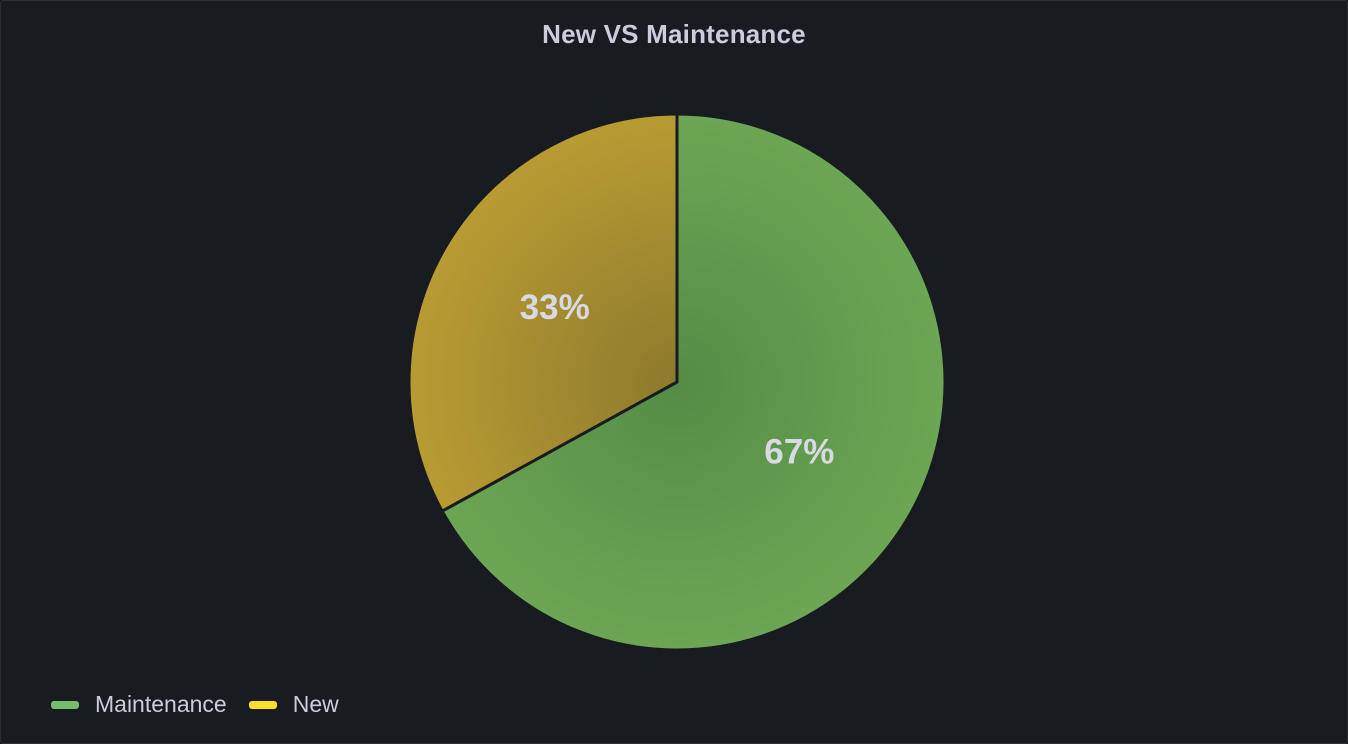 Image resolution: width=1348 pixels, height=744 pixels. What do you see at coordinates (161, 704) in the screenshot?
I see `legend-label-maintenance: Maintenance` at bounding box center [161, 704].